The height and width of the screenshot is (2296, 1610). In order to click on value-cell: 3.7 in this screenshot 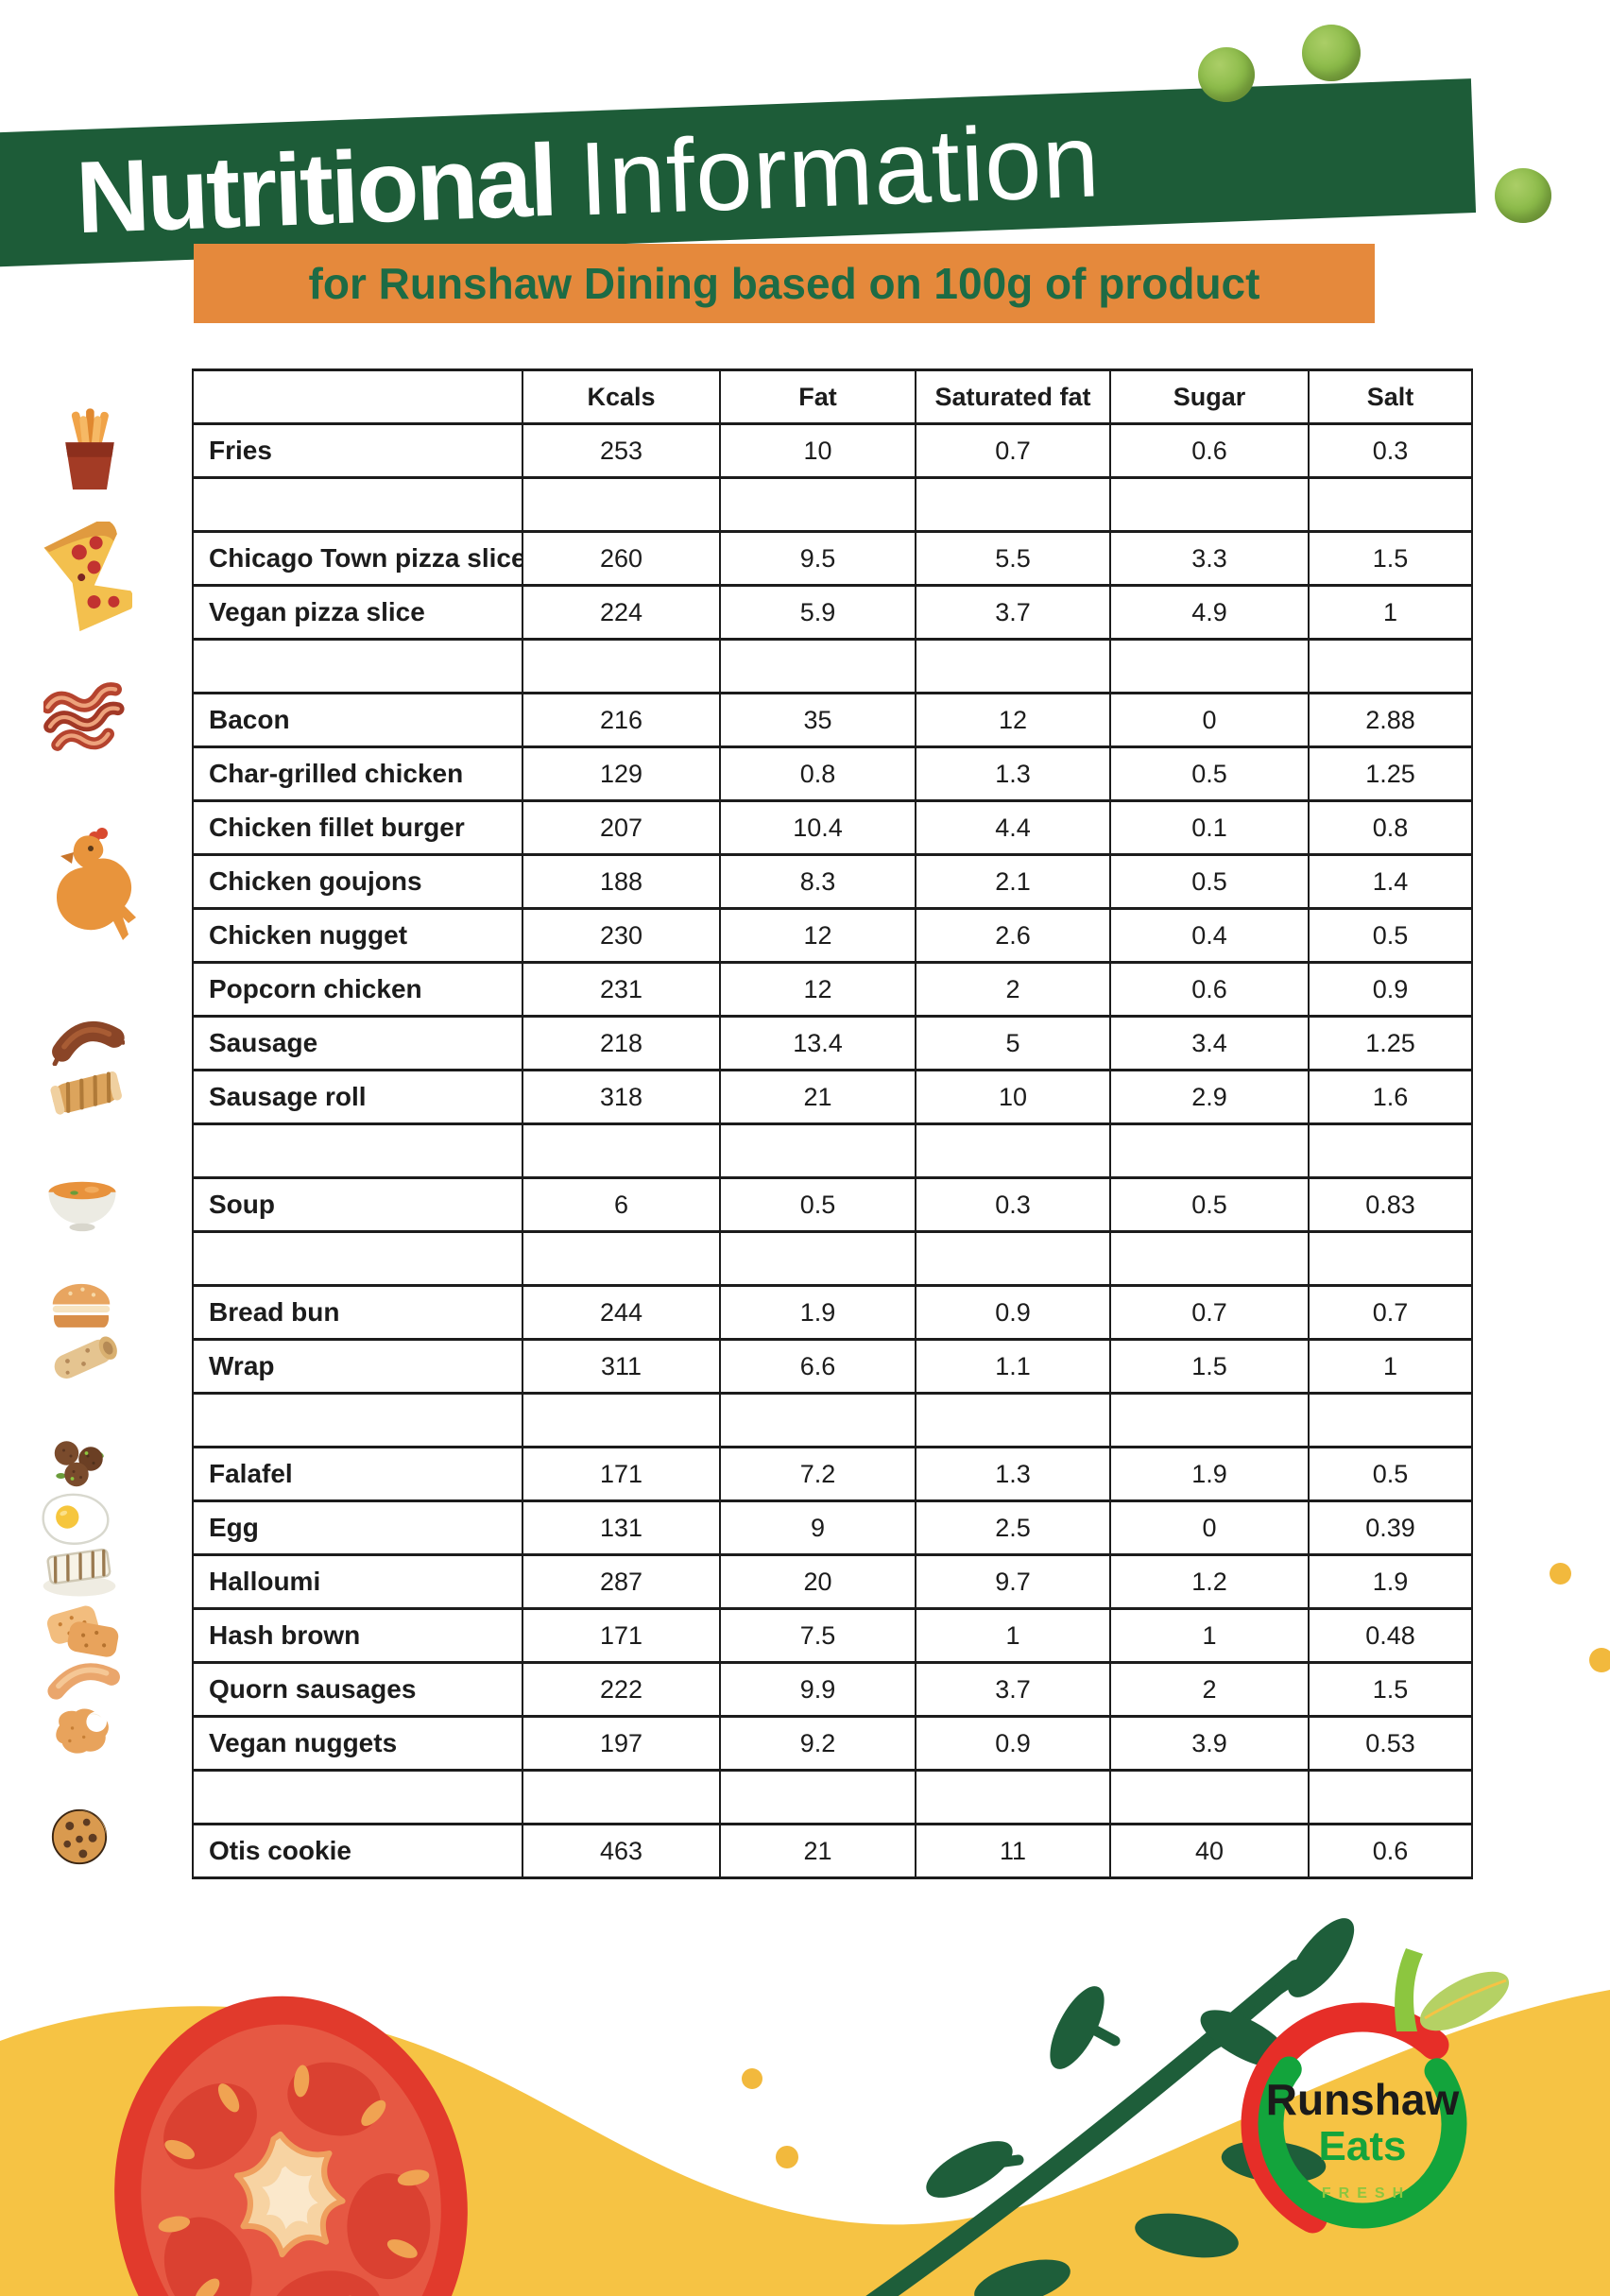, I will do `click(1013, 612)`.